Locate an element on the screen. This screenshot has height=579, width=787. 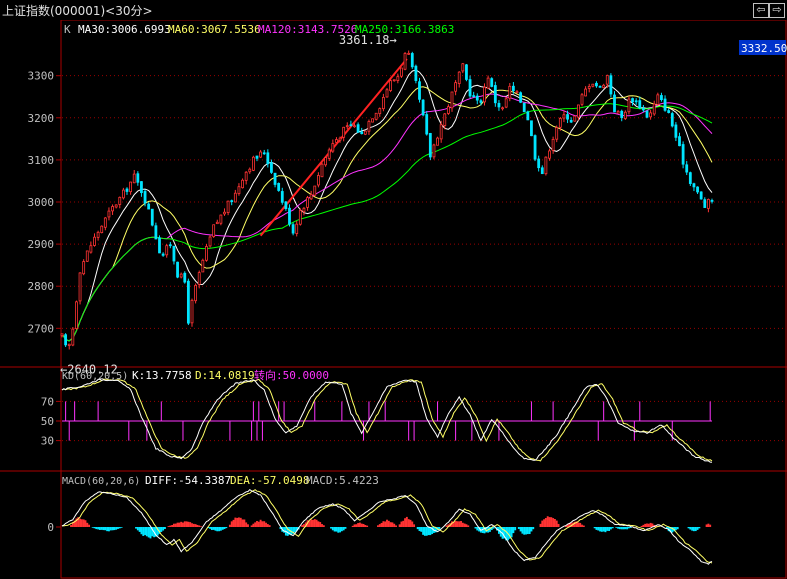
current-price-tag is located at coordinates (762, 47).